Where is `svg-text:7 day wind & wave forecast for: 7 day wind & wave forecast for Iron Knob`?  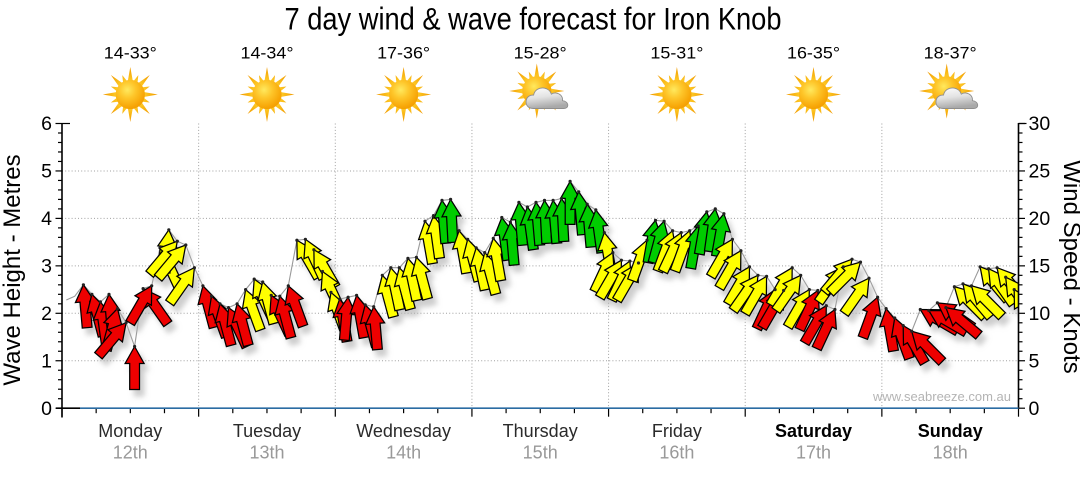
svg-text:7 day wind & wave forecast for: 7 day wind & wave forecast for Iron Knob is located at coordinates (533, 19).